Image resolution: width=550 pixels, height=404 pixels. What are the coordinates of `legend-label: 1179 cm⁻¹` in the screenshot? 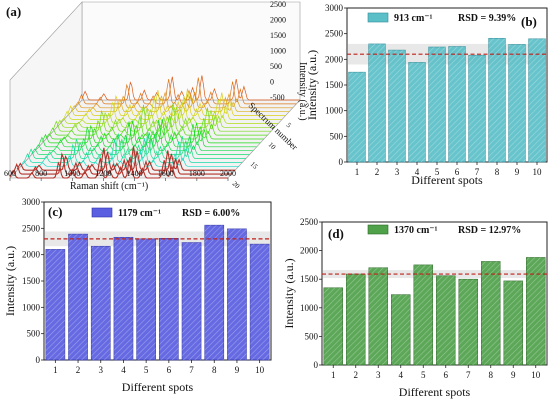 It's located at (139, 213).